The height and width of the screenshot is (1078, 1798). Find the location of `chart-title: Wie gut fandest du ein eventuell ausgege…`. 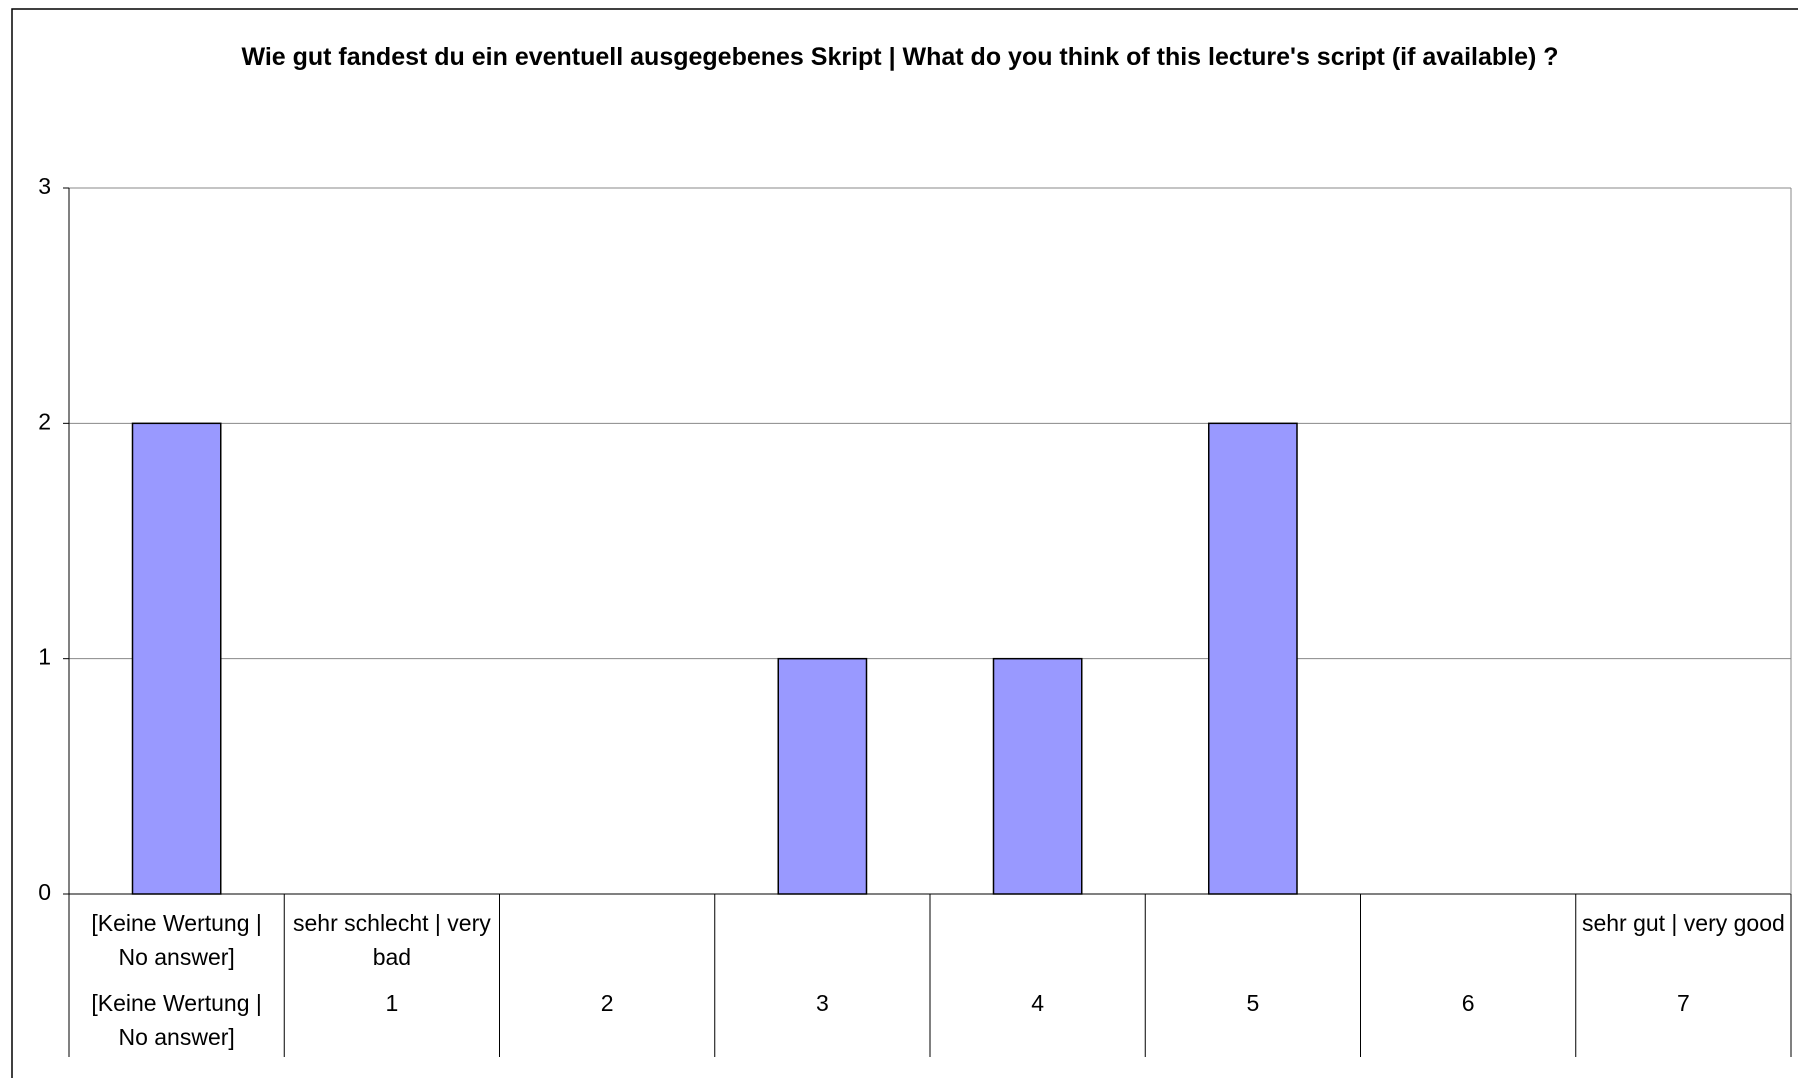

chart-title: Wie gut fandest du ein eventuell ausgege… is located at coordinates (900, 57).